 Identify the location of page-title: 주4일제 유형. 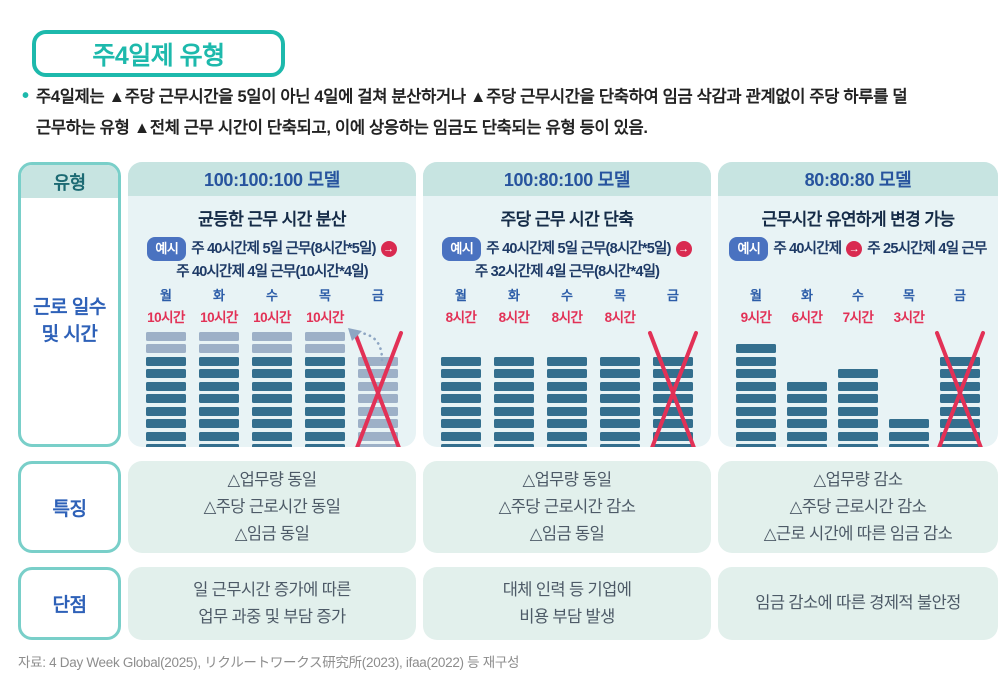
(158, 55).